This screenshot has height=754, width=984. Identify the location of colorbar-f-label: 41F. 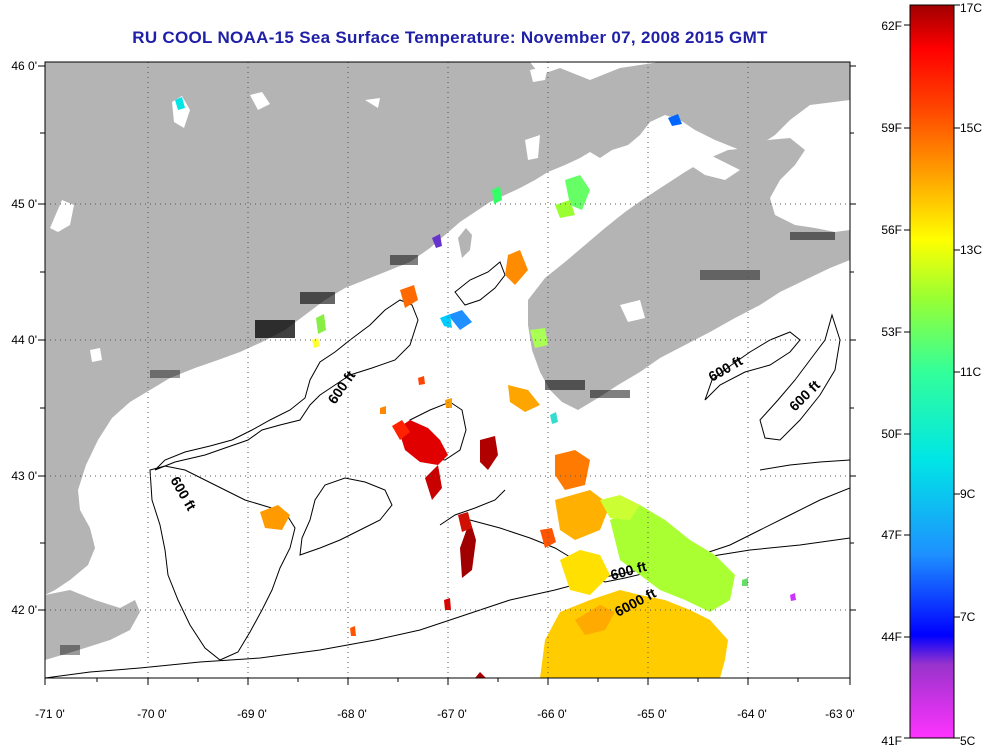
(891, 741).